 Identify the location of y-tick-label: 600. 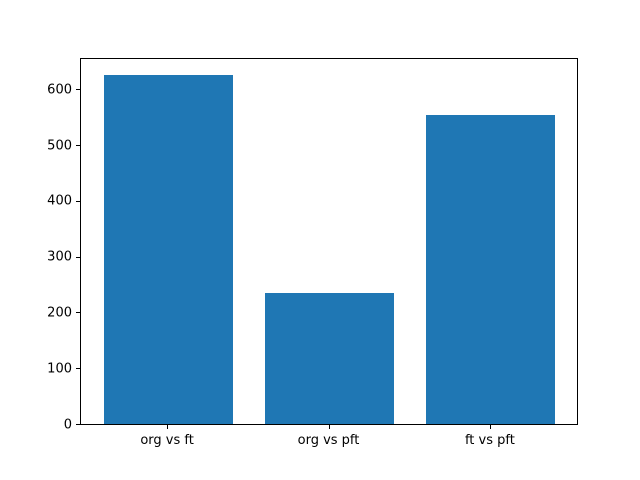
(59, 90).